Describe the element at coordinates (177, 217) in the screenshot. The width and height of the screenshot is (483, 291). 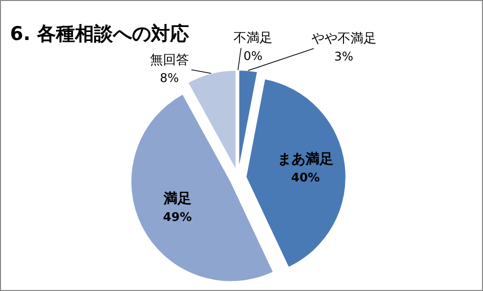
I see `data-label: 49%` at that location.